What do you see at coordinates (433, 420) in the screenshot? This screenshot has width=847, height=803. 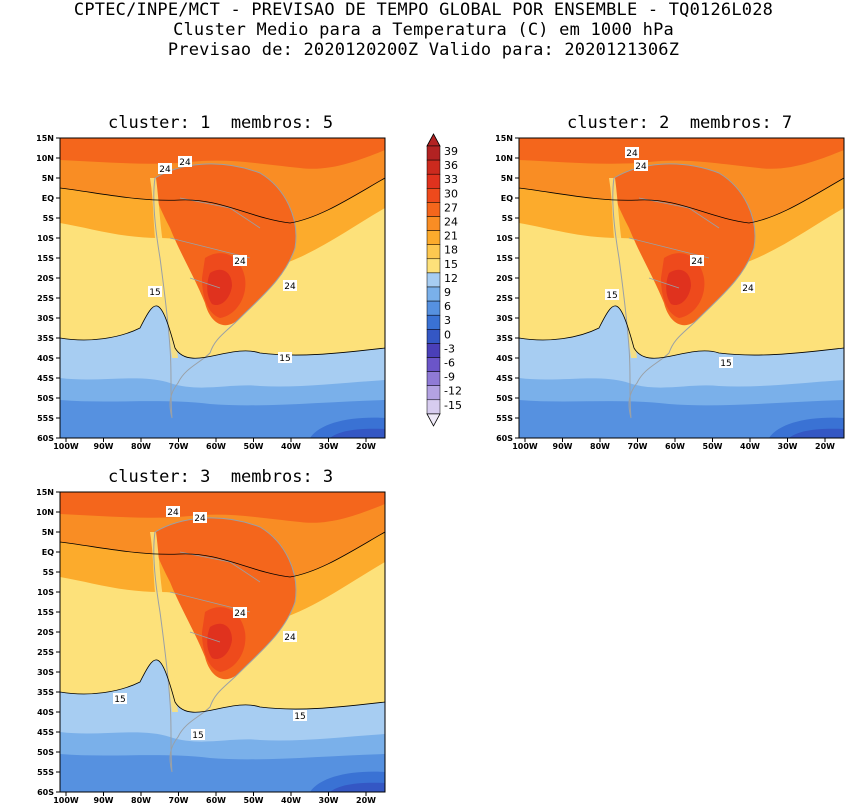 I see `colorbar-bottom-arrow` at bounding box center [433, 420].